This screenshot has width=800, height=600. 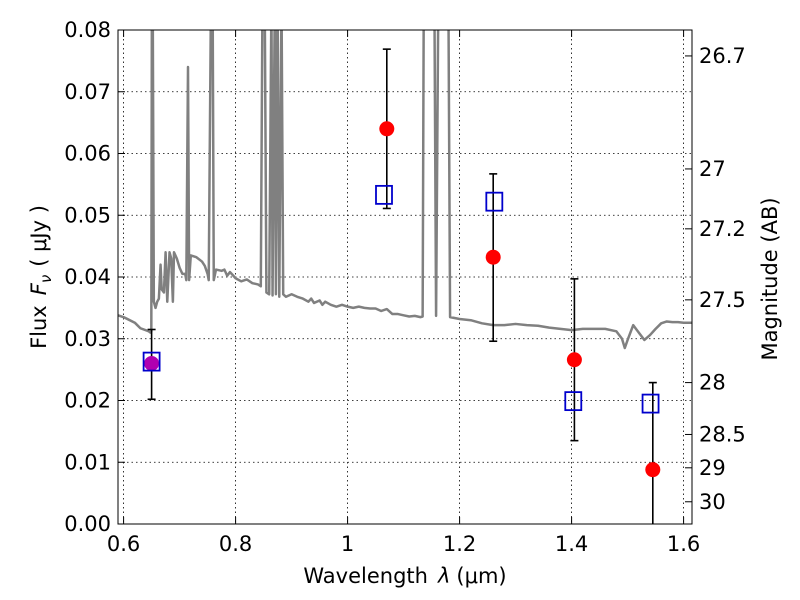 I want to click on y2-tick-label: 27, so click(x=712, y=169).